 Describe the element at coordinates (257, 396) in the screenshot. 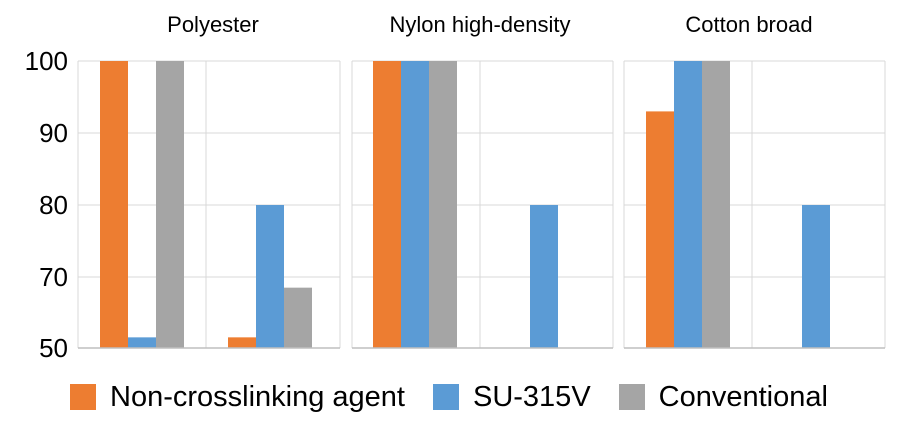

I see `legend-label-non-crosslinking: Non-crosslinking agent` at that location.